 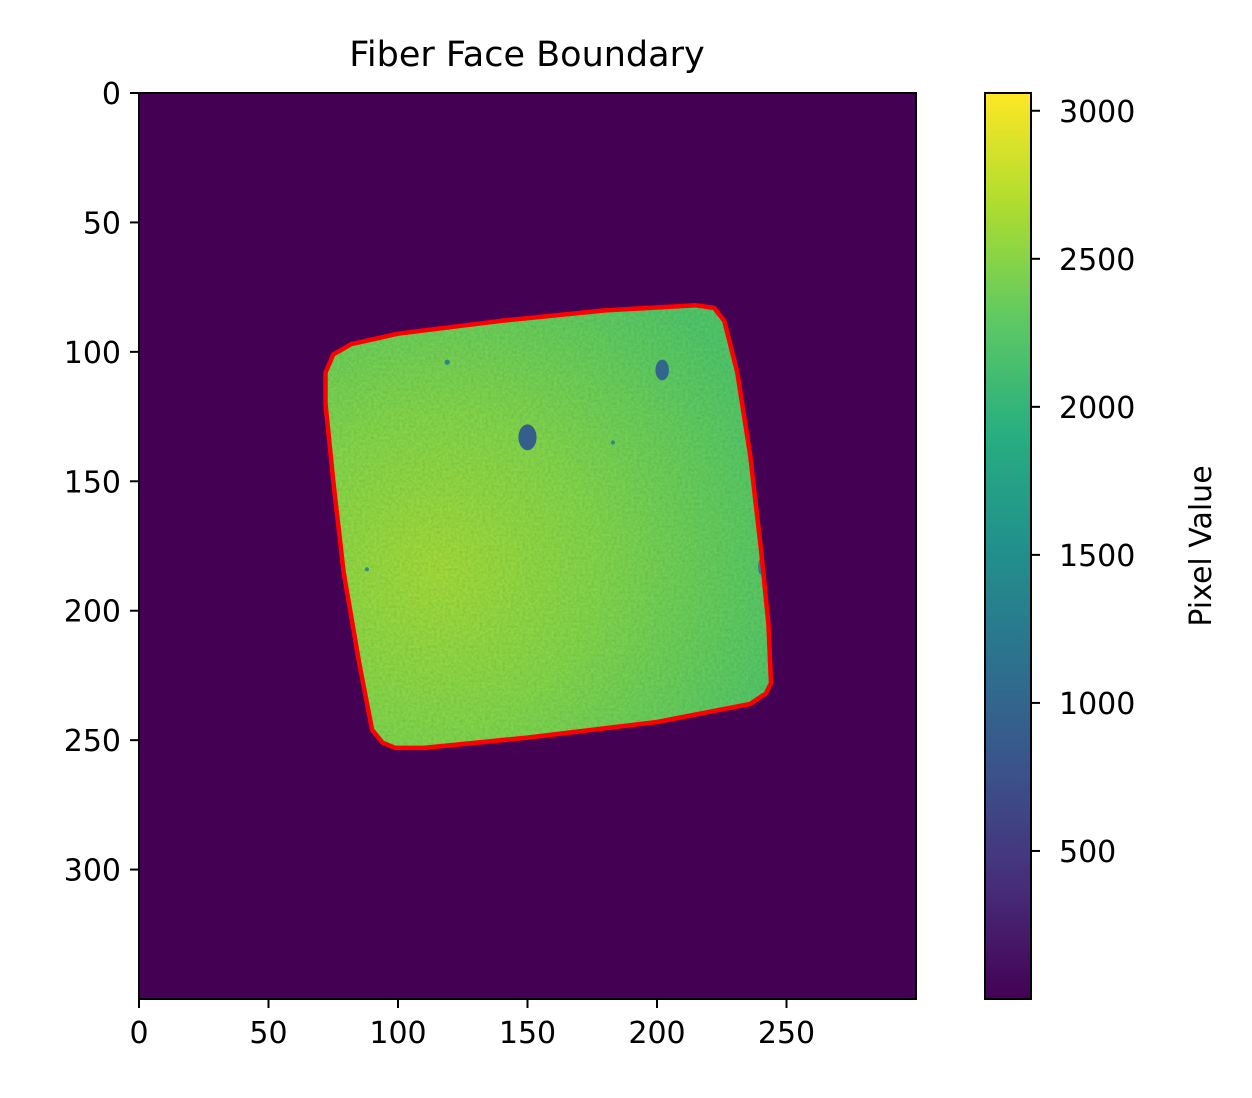 I want to click on fiber-face-region, so click(x=548, y=526).